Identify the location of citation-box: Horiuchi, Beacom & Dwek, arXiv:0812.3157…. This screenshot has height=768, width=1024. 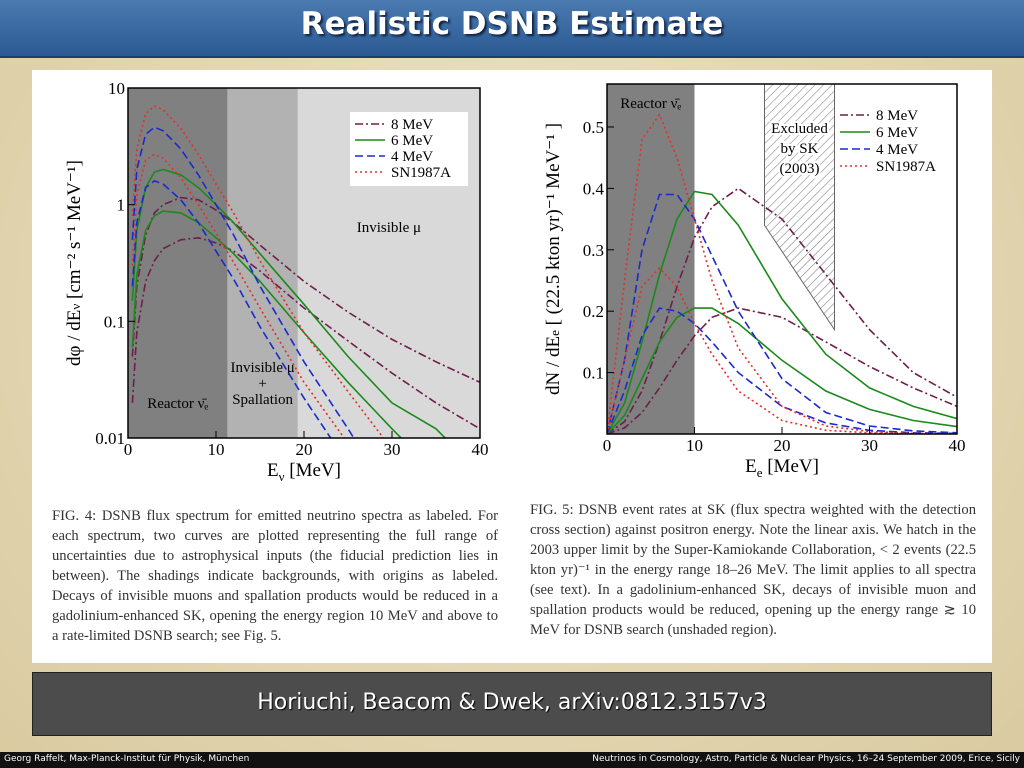
(512, 704).